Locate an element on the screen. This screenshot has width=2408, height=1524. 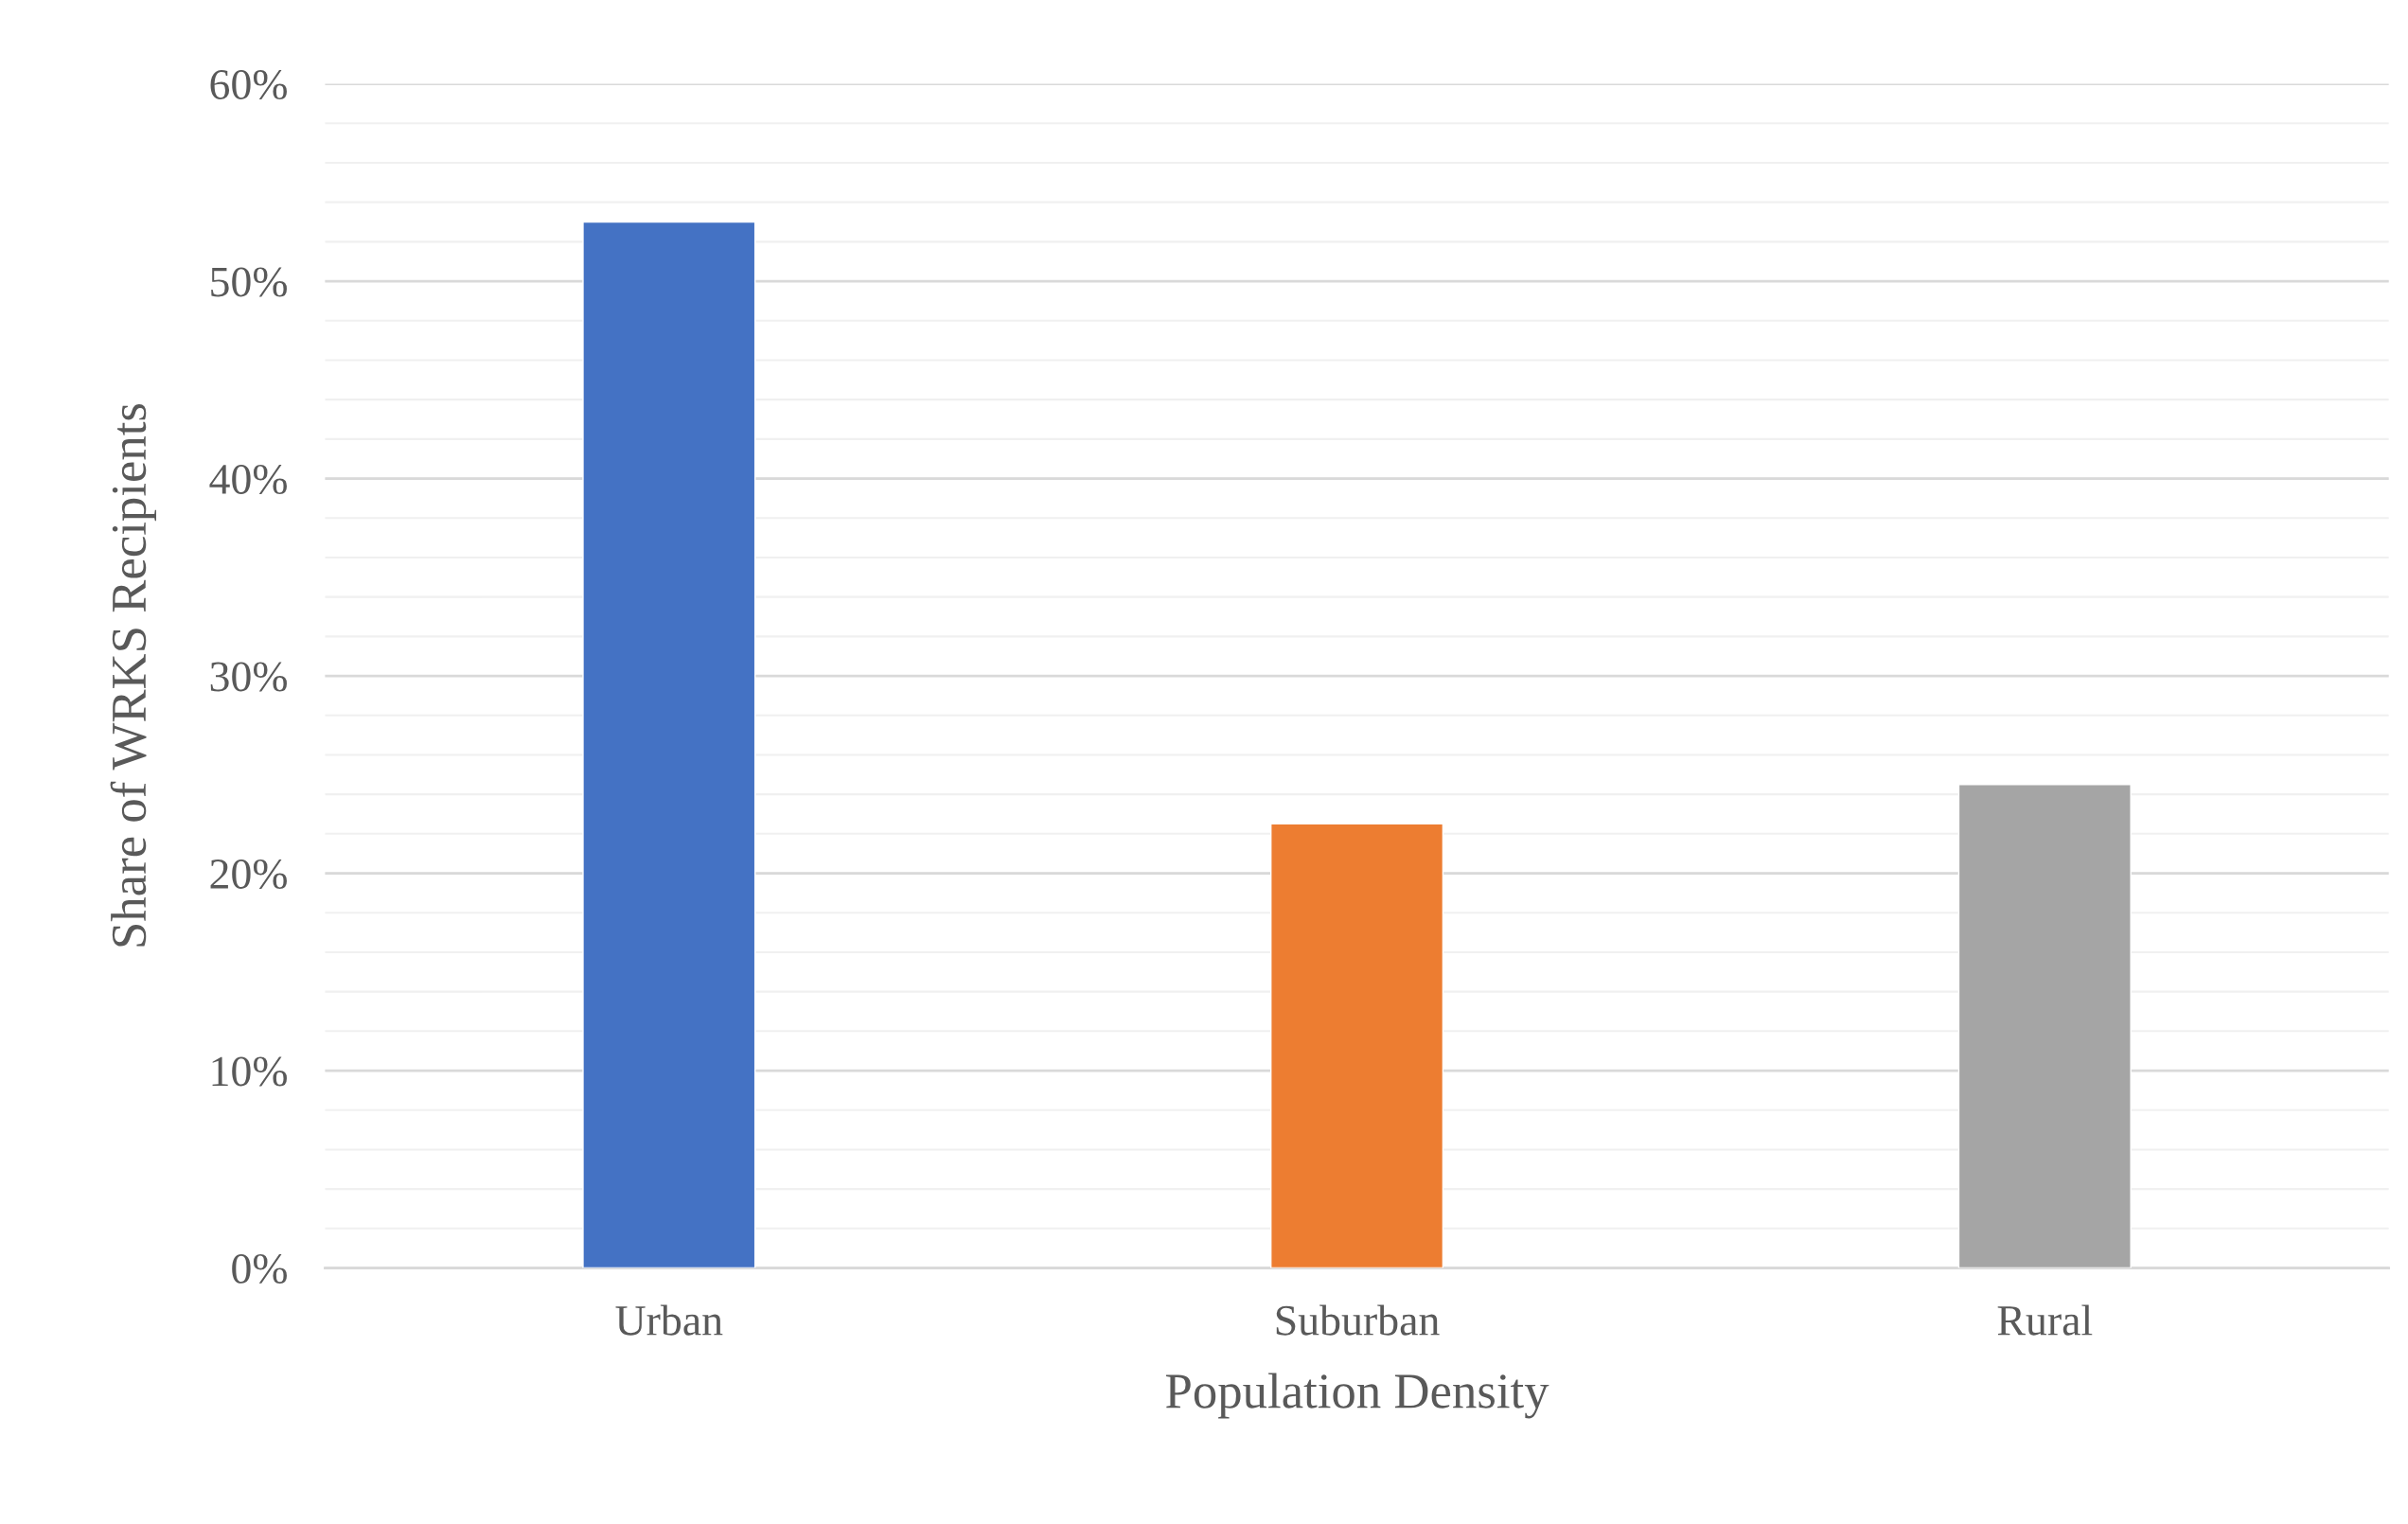
y-tick-label: 20% is located at coordinates (248, 875).